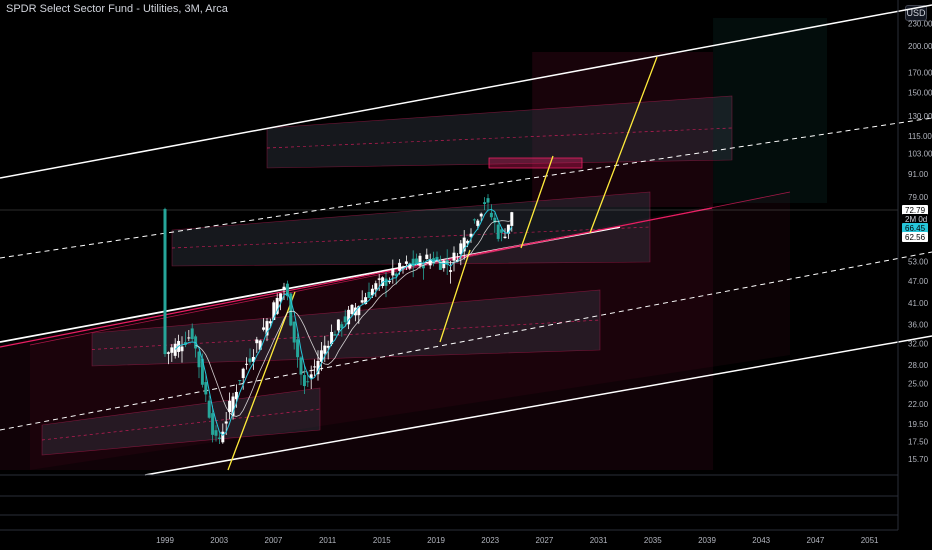  What do you see at coordinates (918, 424) in the screenshot?
I see `y-tick-label: 19.50` at bounding box center [918, 424].